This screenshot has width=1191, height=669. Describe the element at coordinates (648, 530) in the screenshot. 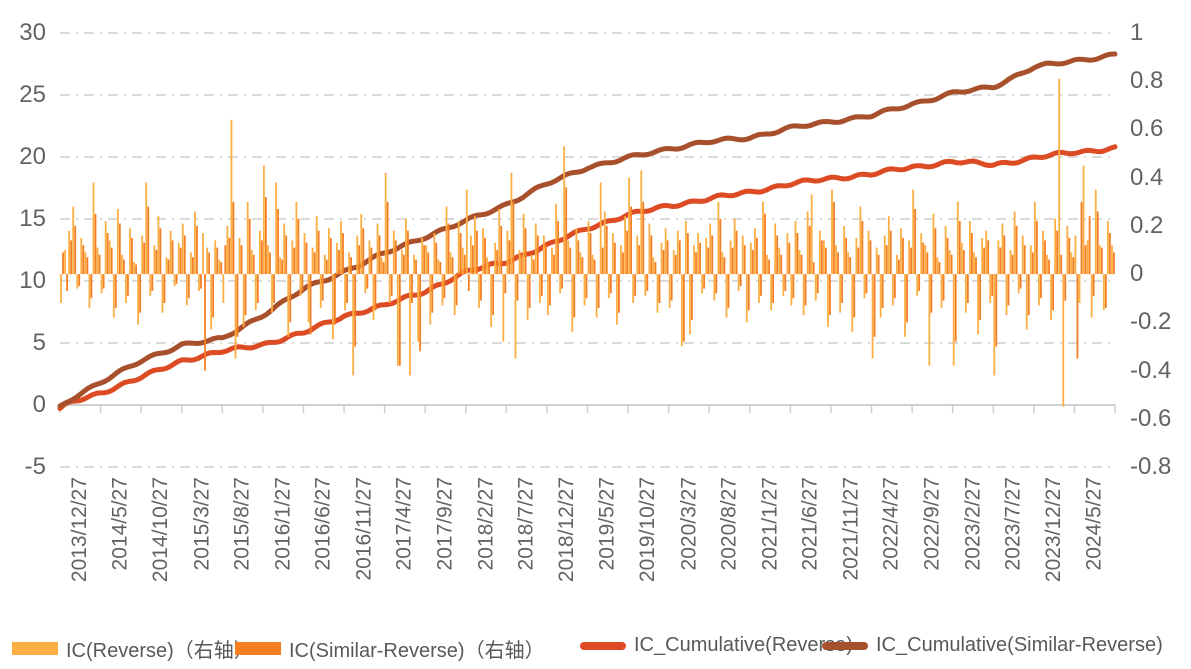

I see `x-axis-tick-label: 2019/10/27` at that location.